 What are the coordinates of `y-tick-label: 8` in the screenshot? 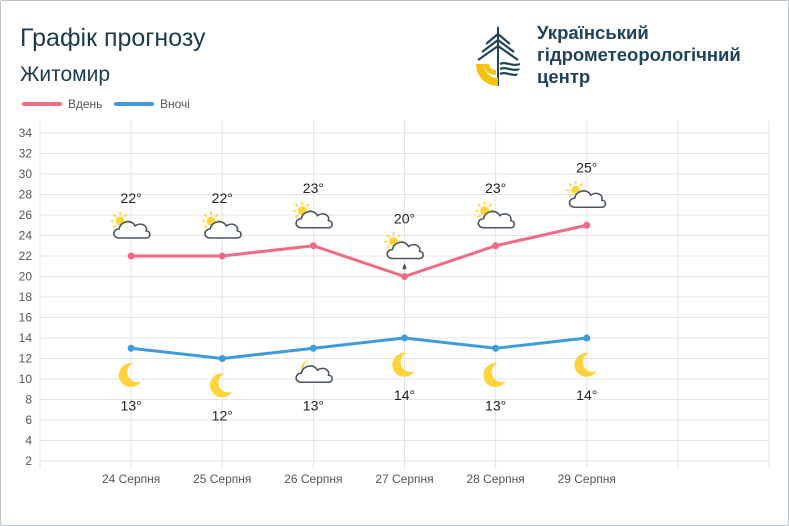 It's located at (28, 400).